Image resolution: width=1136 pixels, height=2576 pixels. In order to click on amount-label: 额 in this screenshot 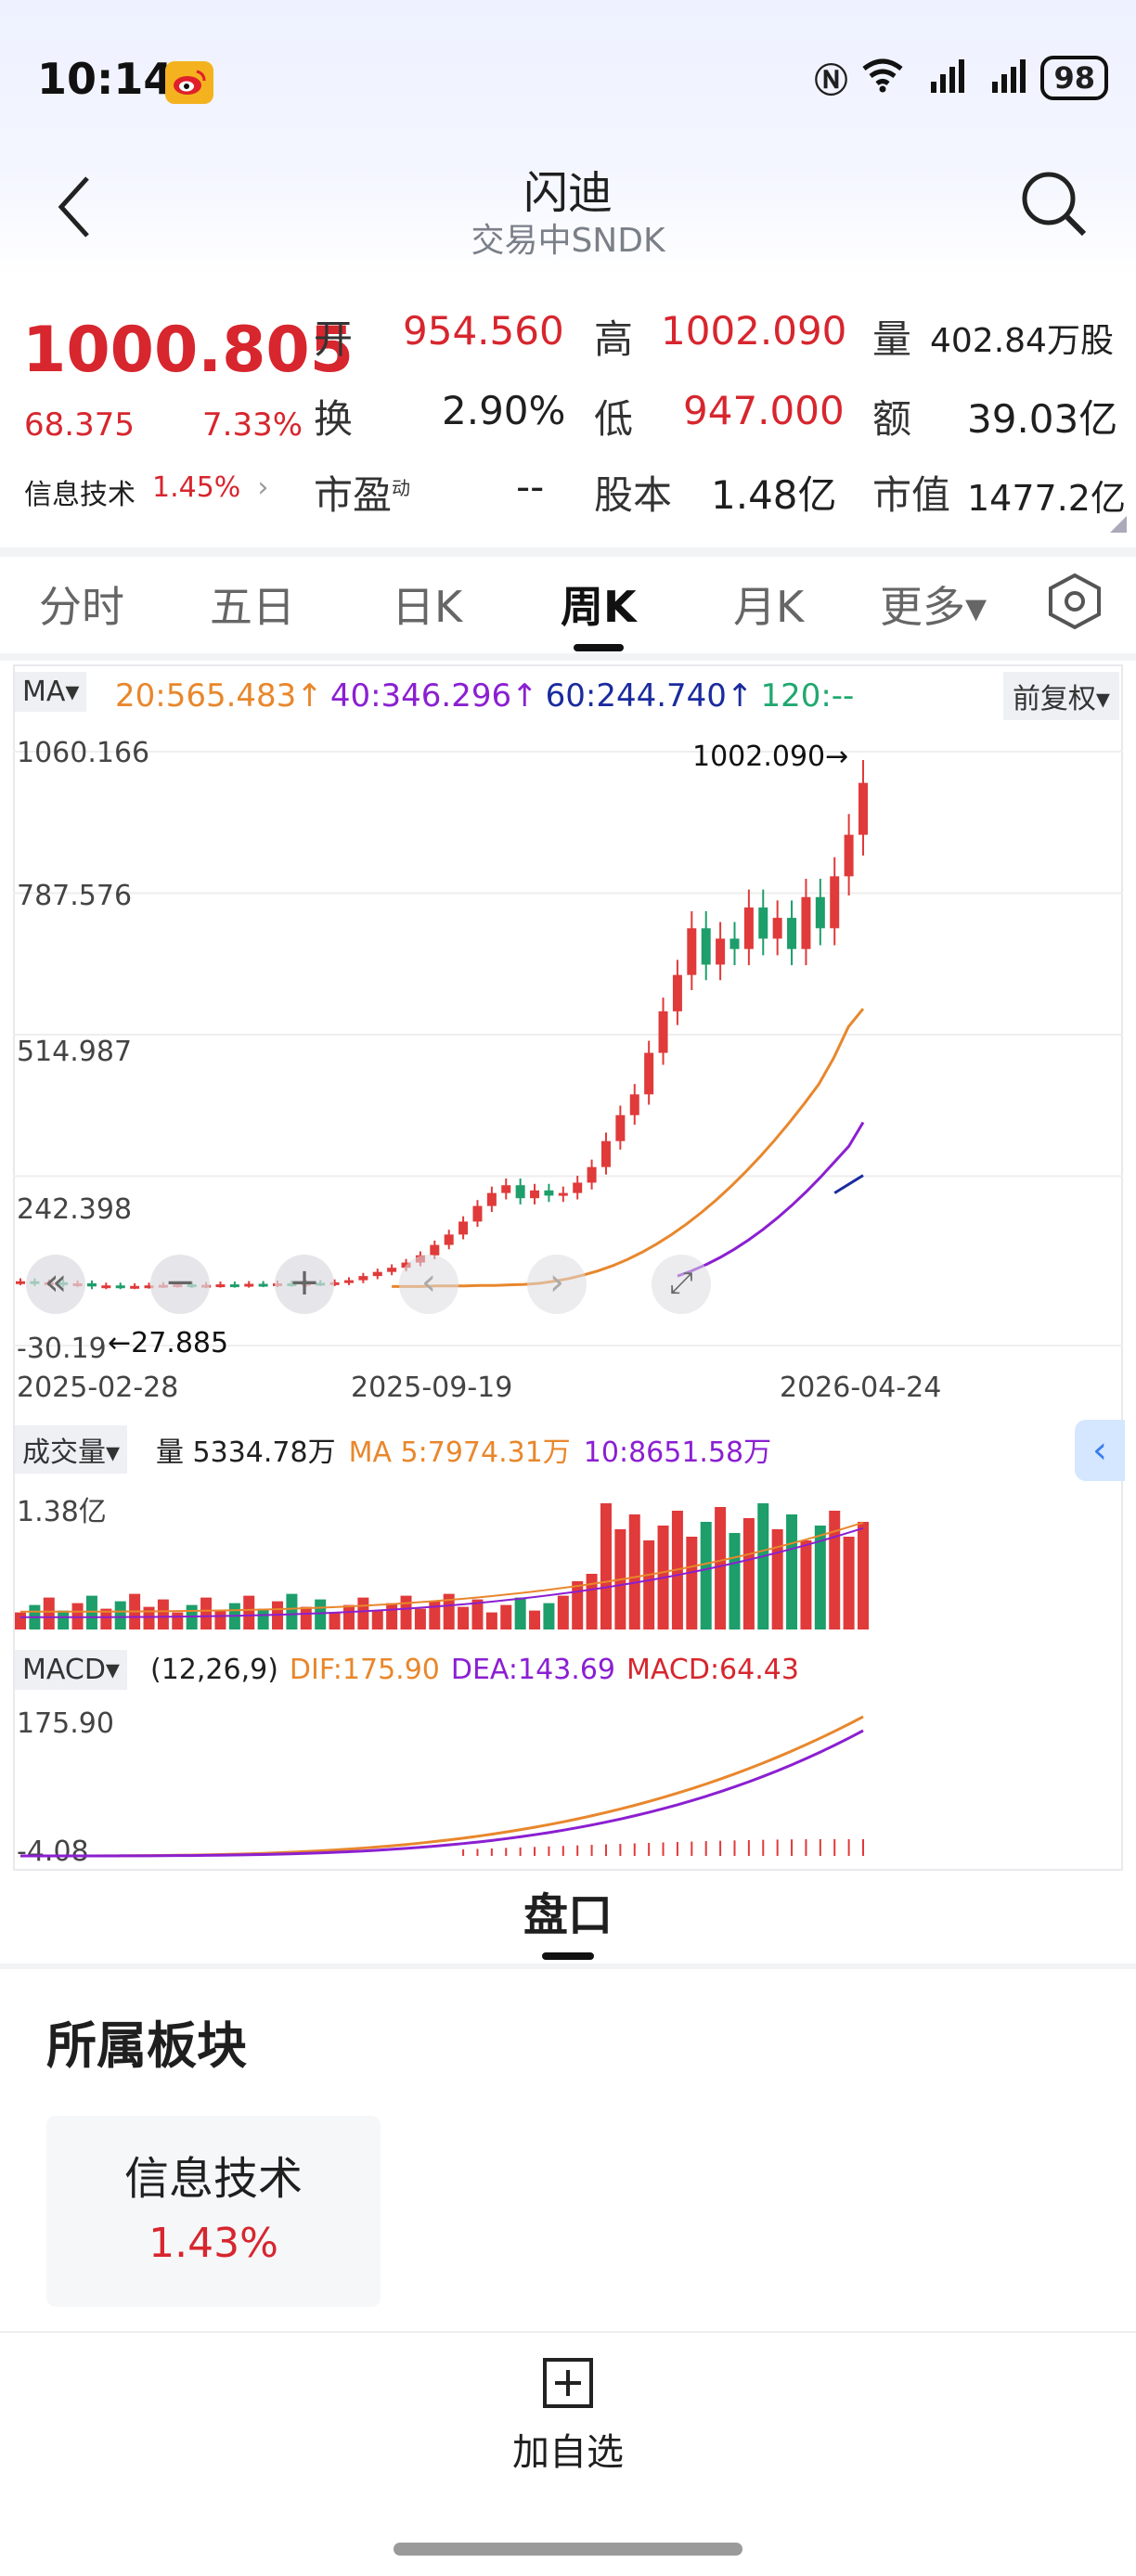, I will do `click(892, 419)`.